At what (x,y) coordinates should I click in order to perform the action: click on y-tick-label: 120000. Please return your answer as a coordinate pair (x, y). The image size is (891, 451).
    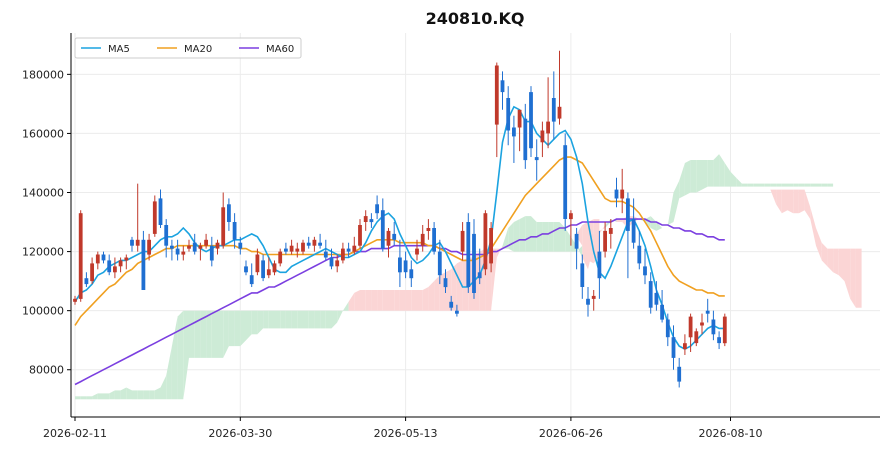
    Looking at the image, I should click on (43, 252).